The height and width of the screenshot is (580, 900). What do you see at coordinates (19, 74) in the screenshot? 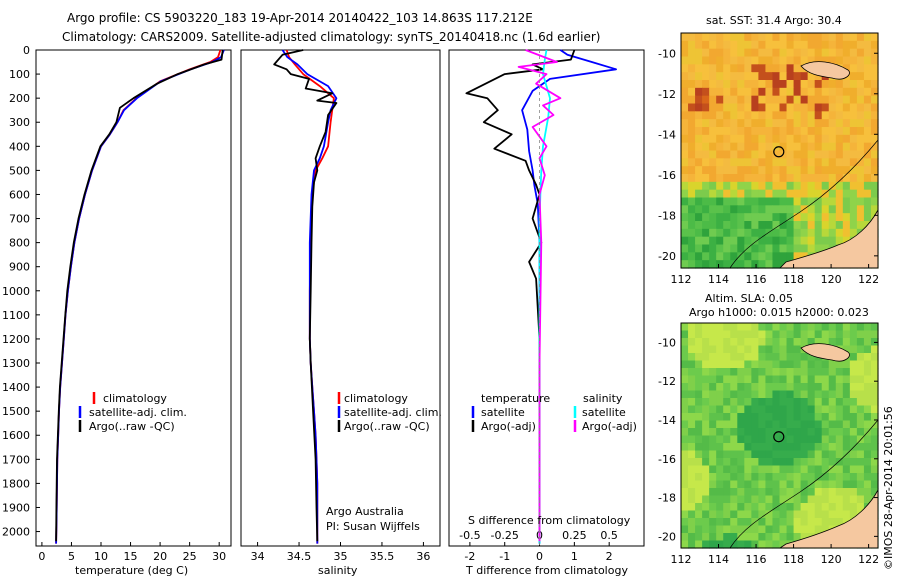
I see `depth-ytick-label: 100` at bounding box center [19, 74].